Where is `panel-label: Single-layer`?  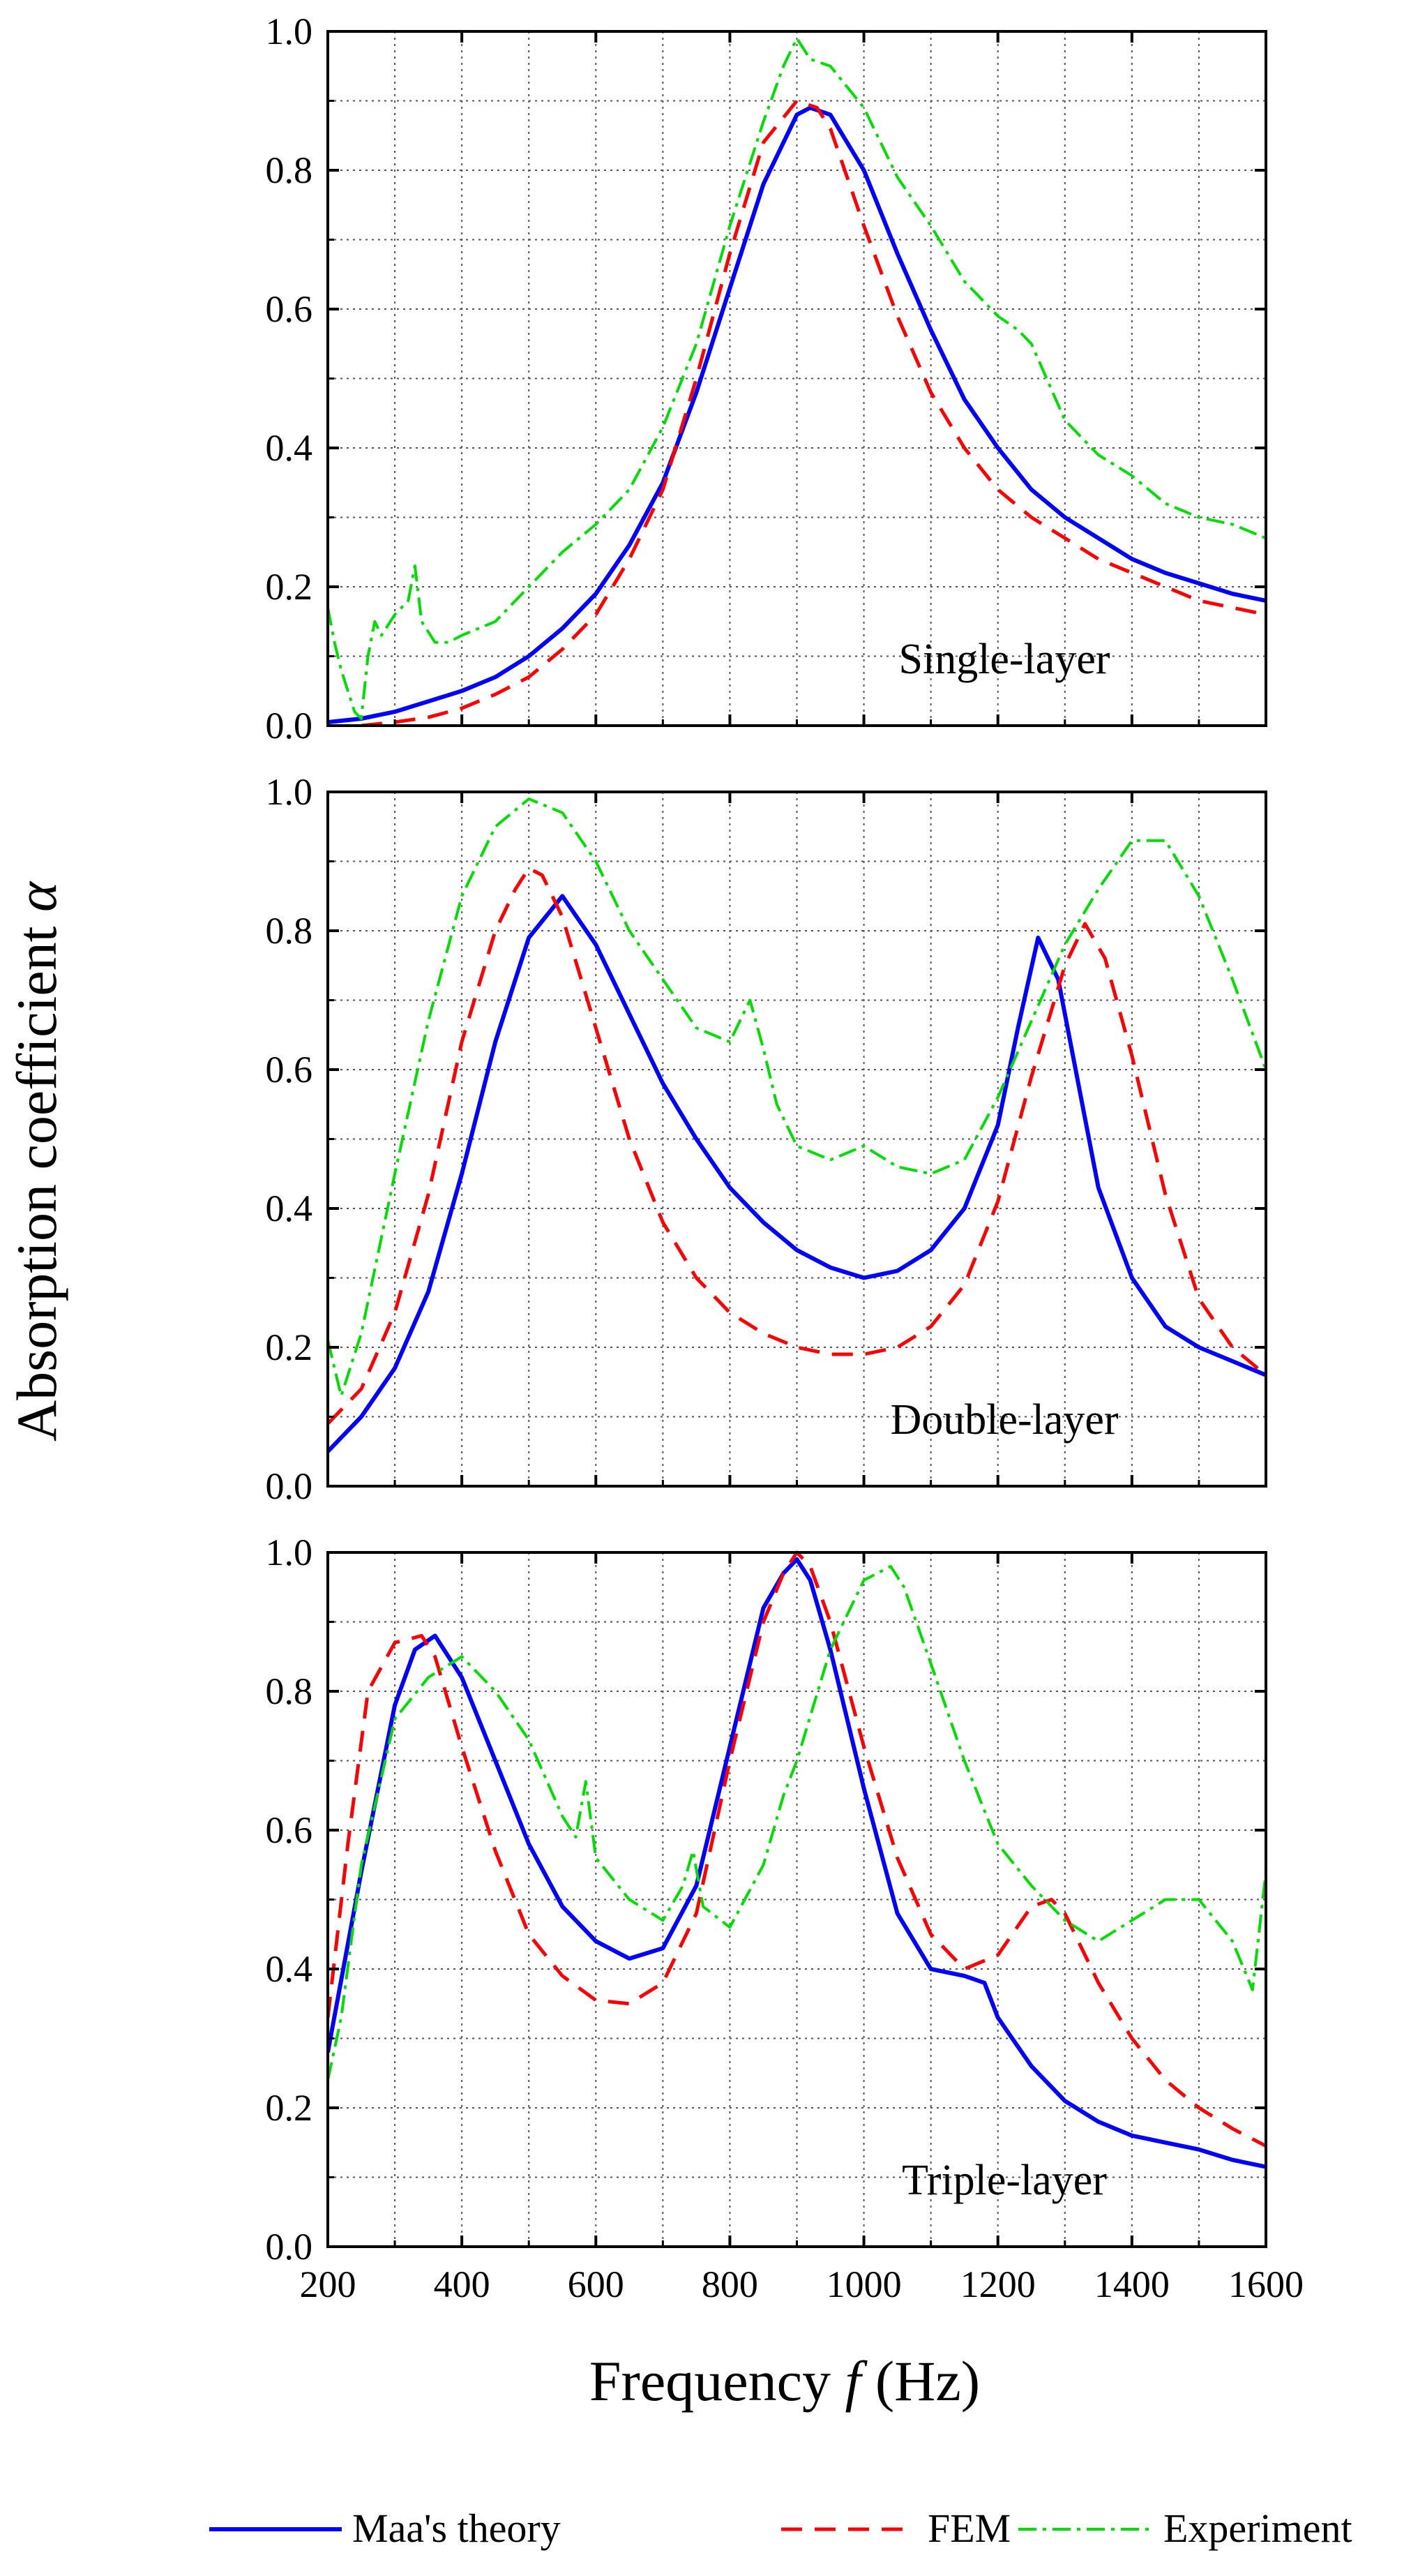 panel-label: Single-layer is located at coordinates (1004, 659).